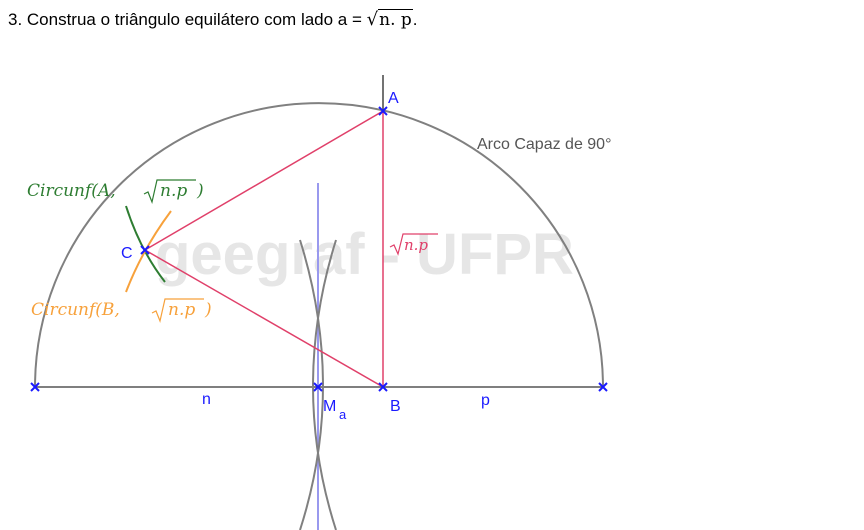 The height and width of the screenshot is (530, 864). What do you see at coordinates (372, 19) in the screenshot?
I see `sqrt-symbol: √` at bounding box center [372, 19].